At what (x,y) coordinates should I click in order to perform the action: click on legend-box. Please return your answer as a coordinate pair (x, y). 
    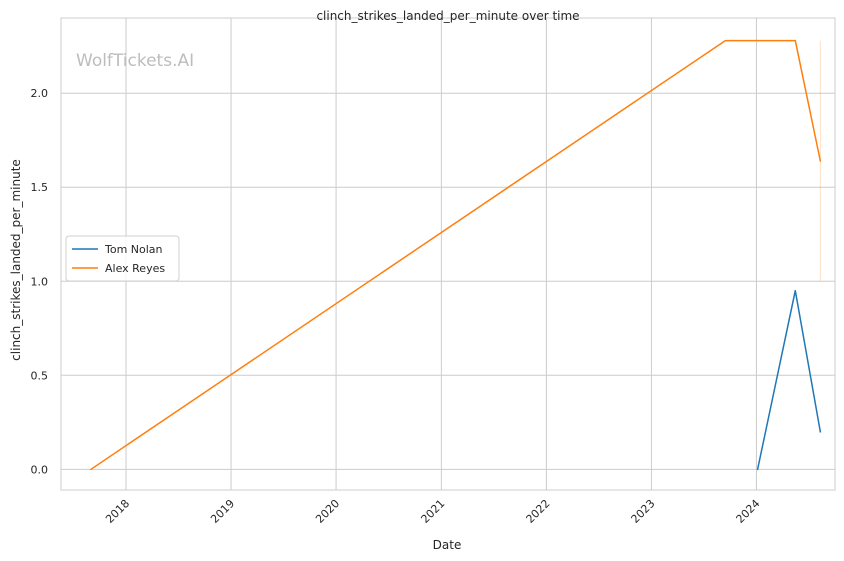
    Looking at the image, I should click on (122, 258).